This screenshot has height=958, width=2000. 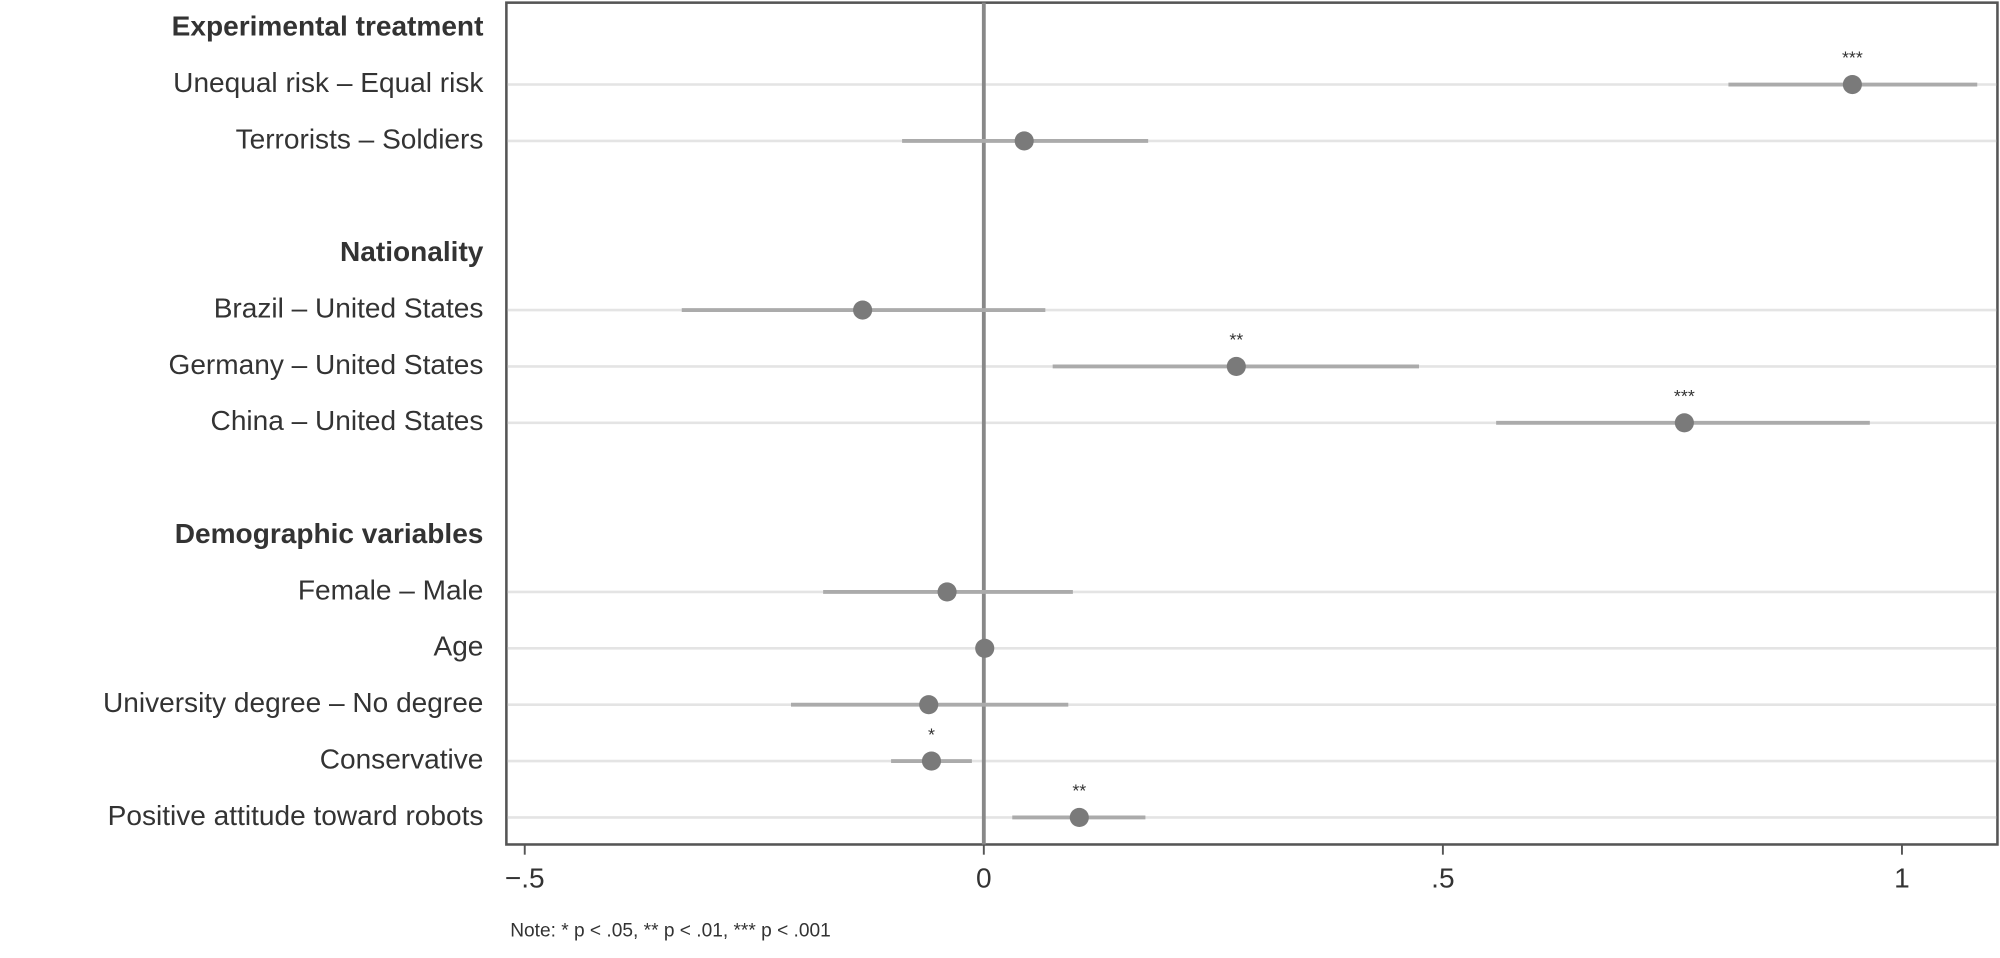 What do you see at coordinates (328, 26) in the screenshot?
I see `group-title: Experimental treatment` at bounding box center [328, 26].